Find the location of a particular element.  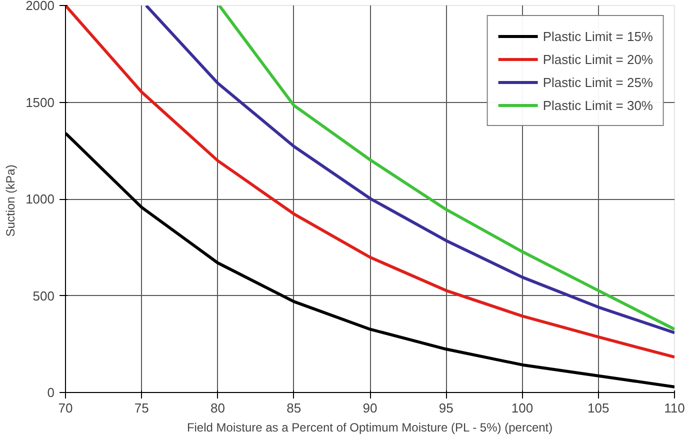

legend-label: Plastic Limit = 25% is located at coordinates (597, 82).